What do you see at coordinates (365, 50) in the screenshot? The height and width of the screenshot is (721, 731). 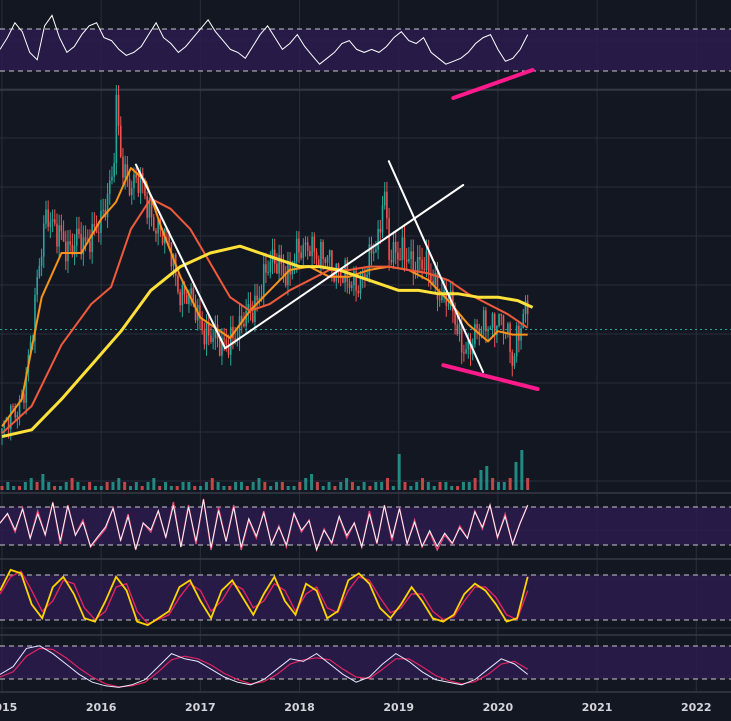 I see `top-band` at bounding box center [365, 50].